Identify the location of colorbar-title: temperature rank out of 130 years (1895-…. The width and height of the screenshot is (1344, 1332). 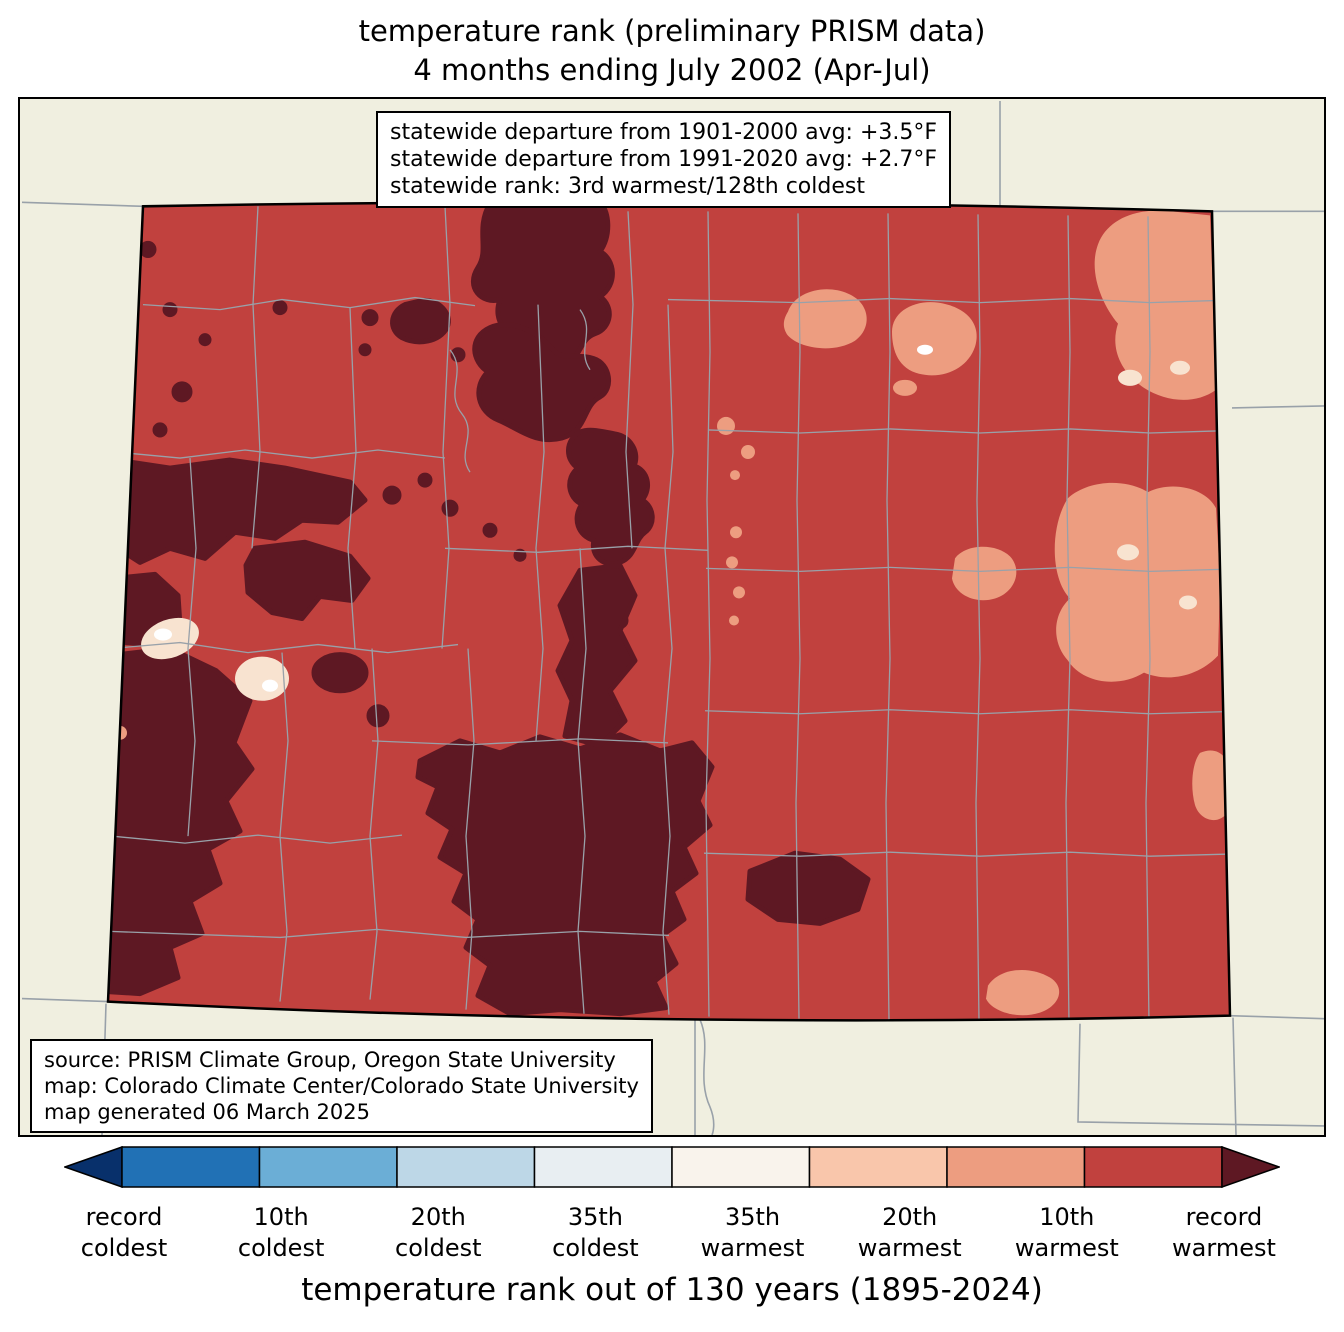
(672, 1290).